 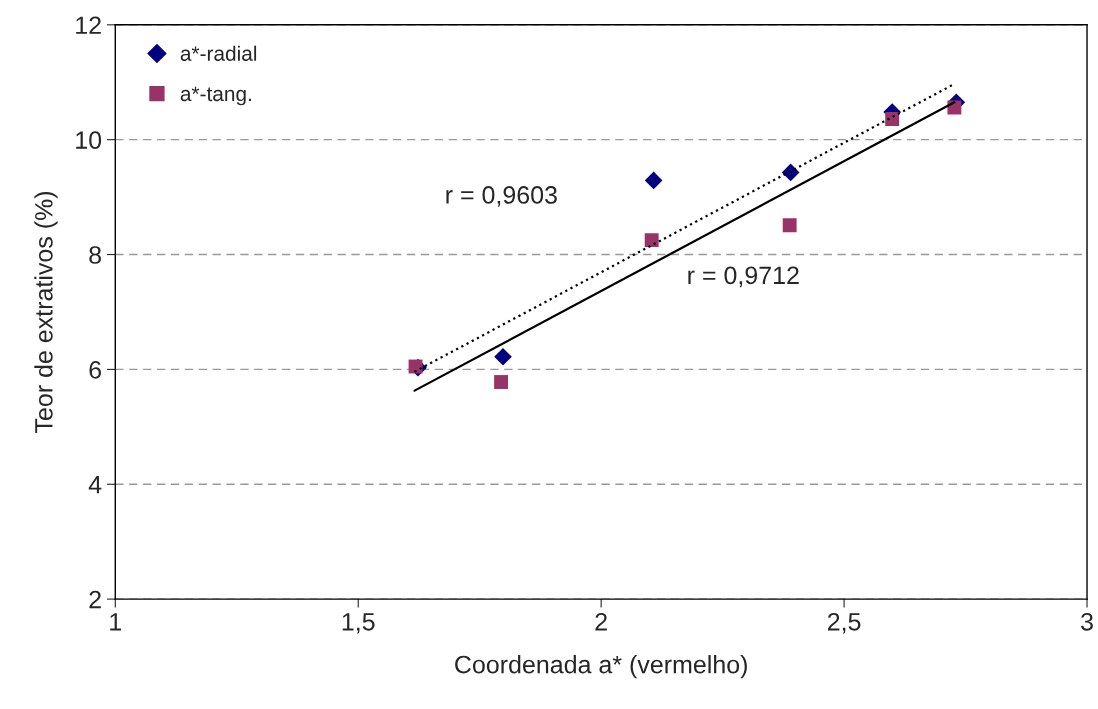 What do you see at coordinates (215, 96) in the screenshot?
I see `legend-label: a*-tang.` at bounding box center [215, 96].